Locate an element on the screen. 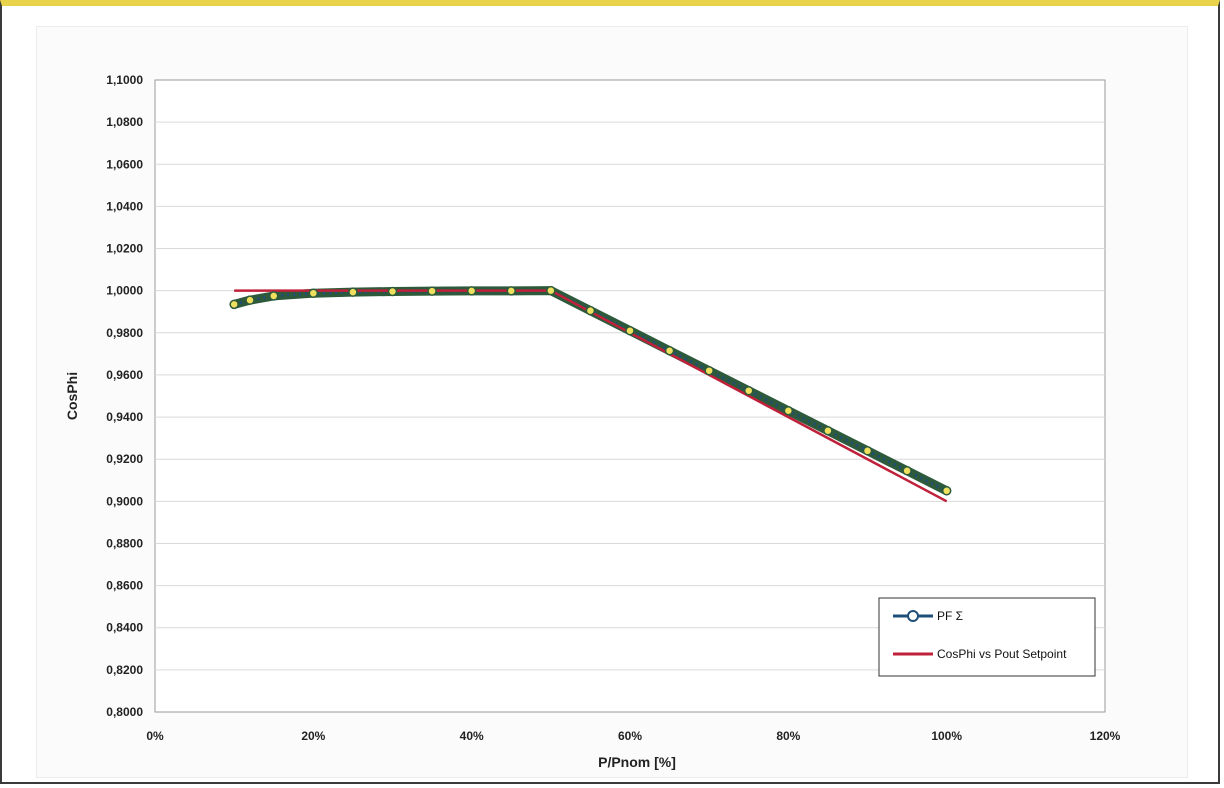 This screenshot has height=788, width=1224. y-tick-label: 1,0600 is located at coordinates (124, 164).